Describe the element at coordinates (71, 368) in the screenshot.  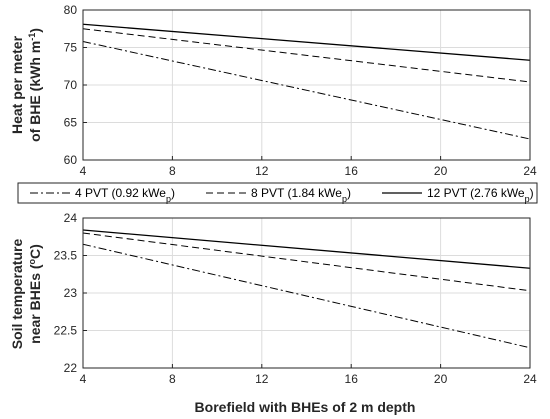
I see `bottom-ytick-label: 22` at that location.